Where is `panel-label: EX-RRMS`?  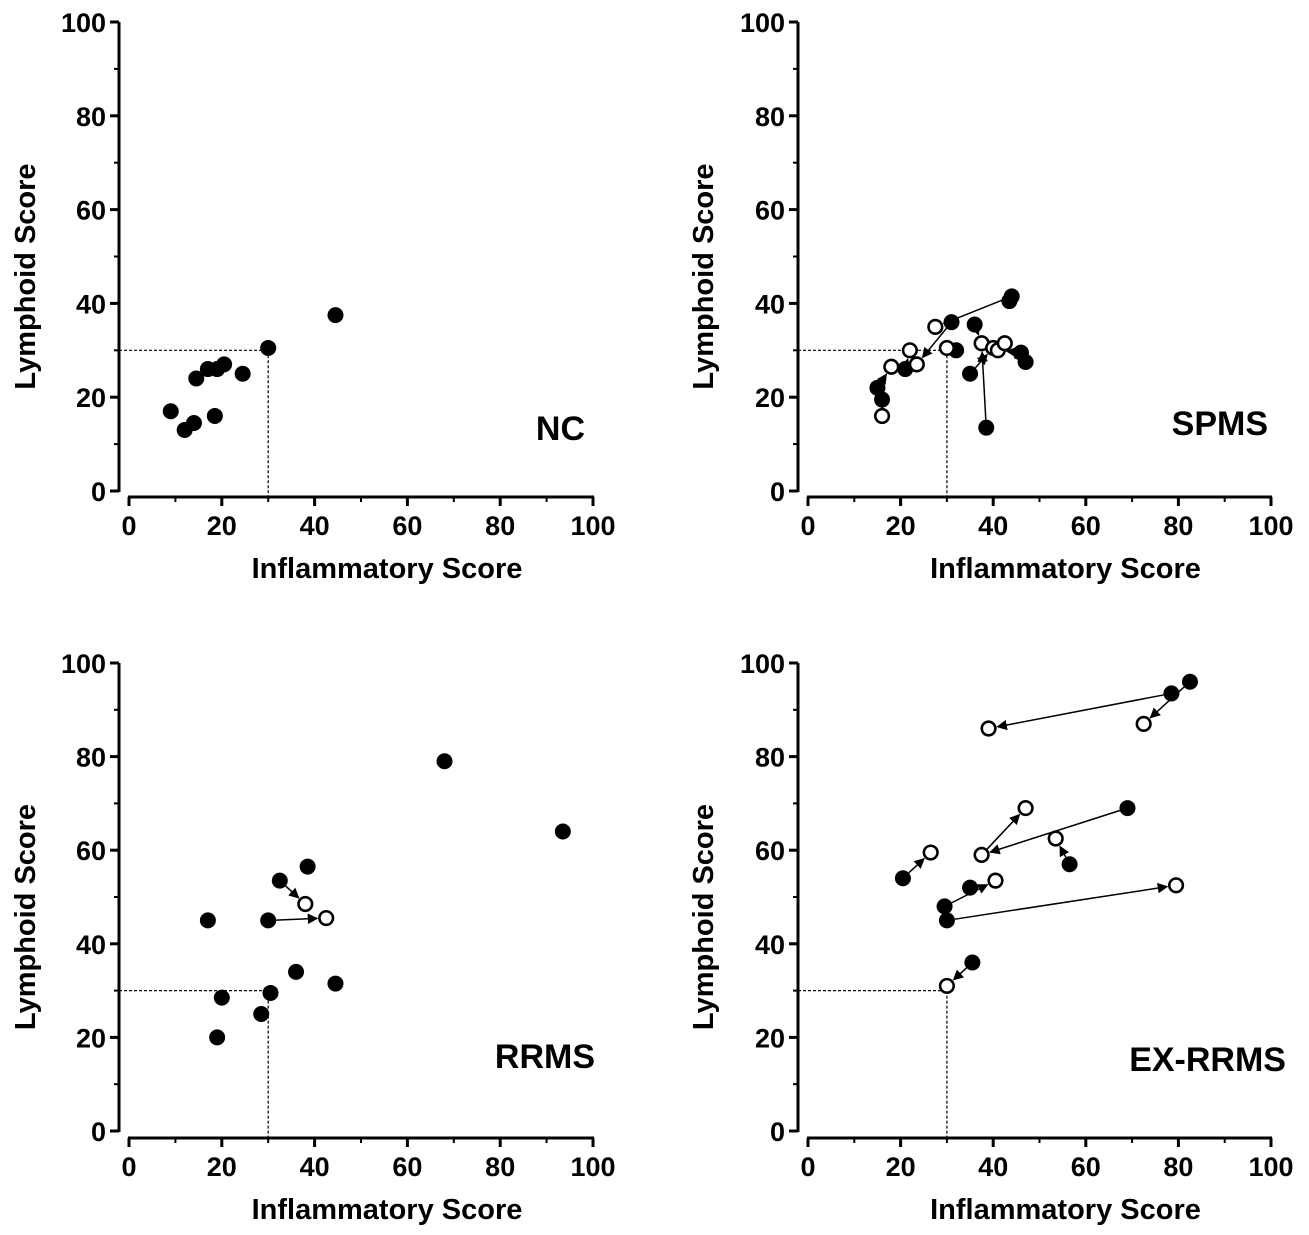 panel-label: EX-RRMS is located at coordinates (1207, 1060).